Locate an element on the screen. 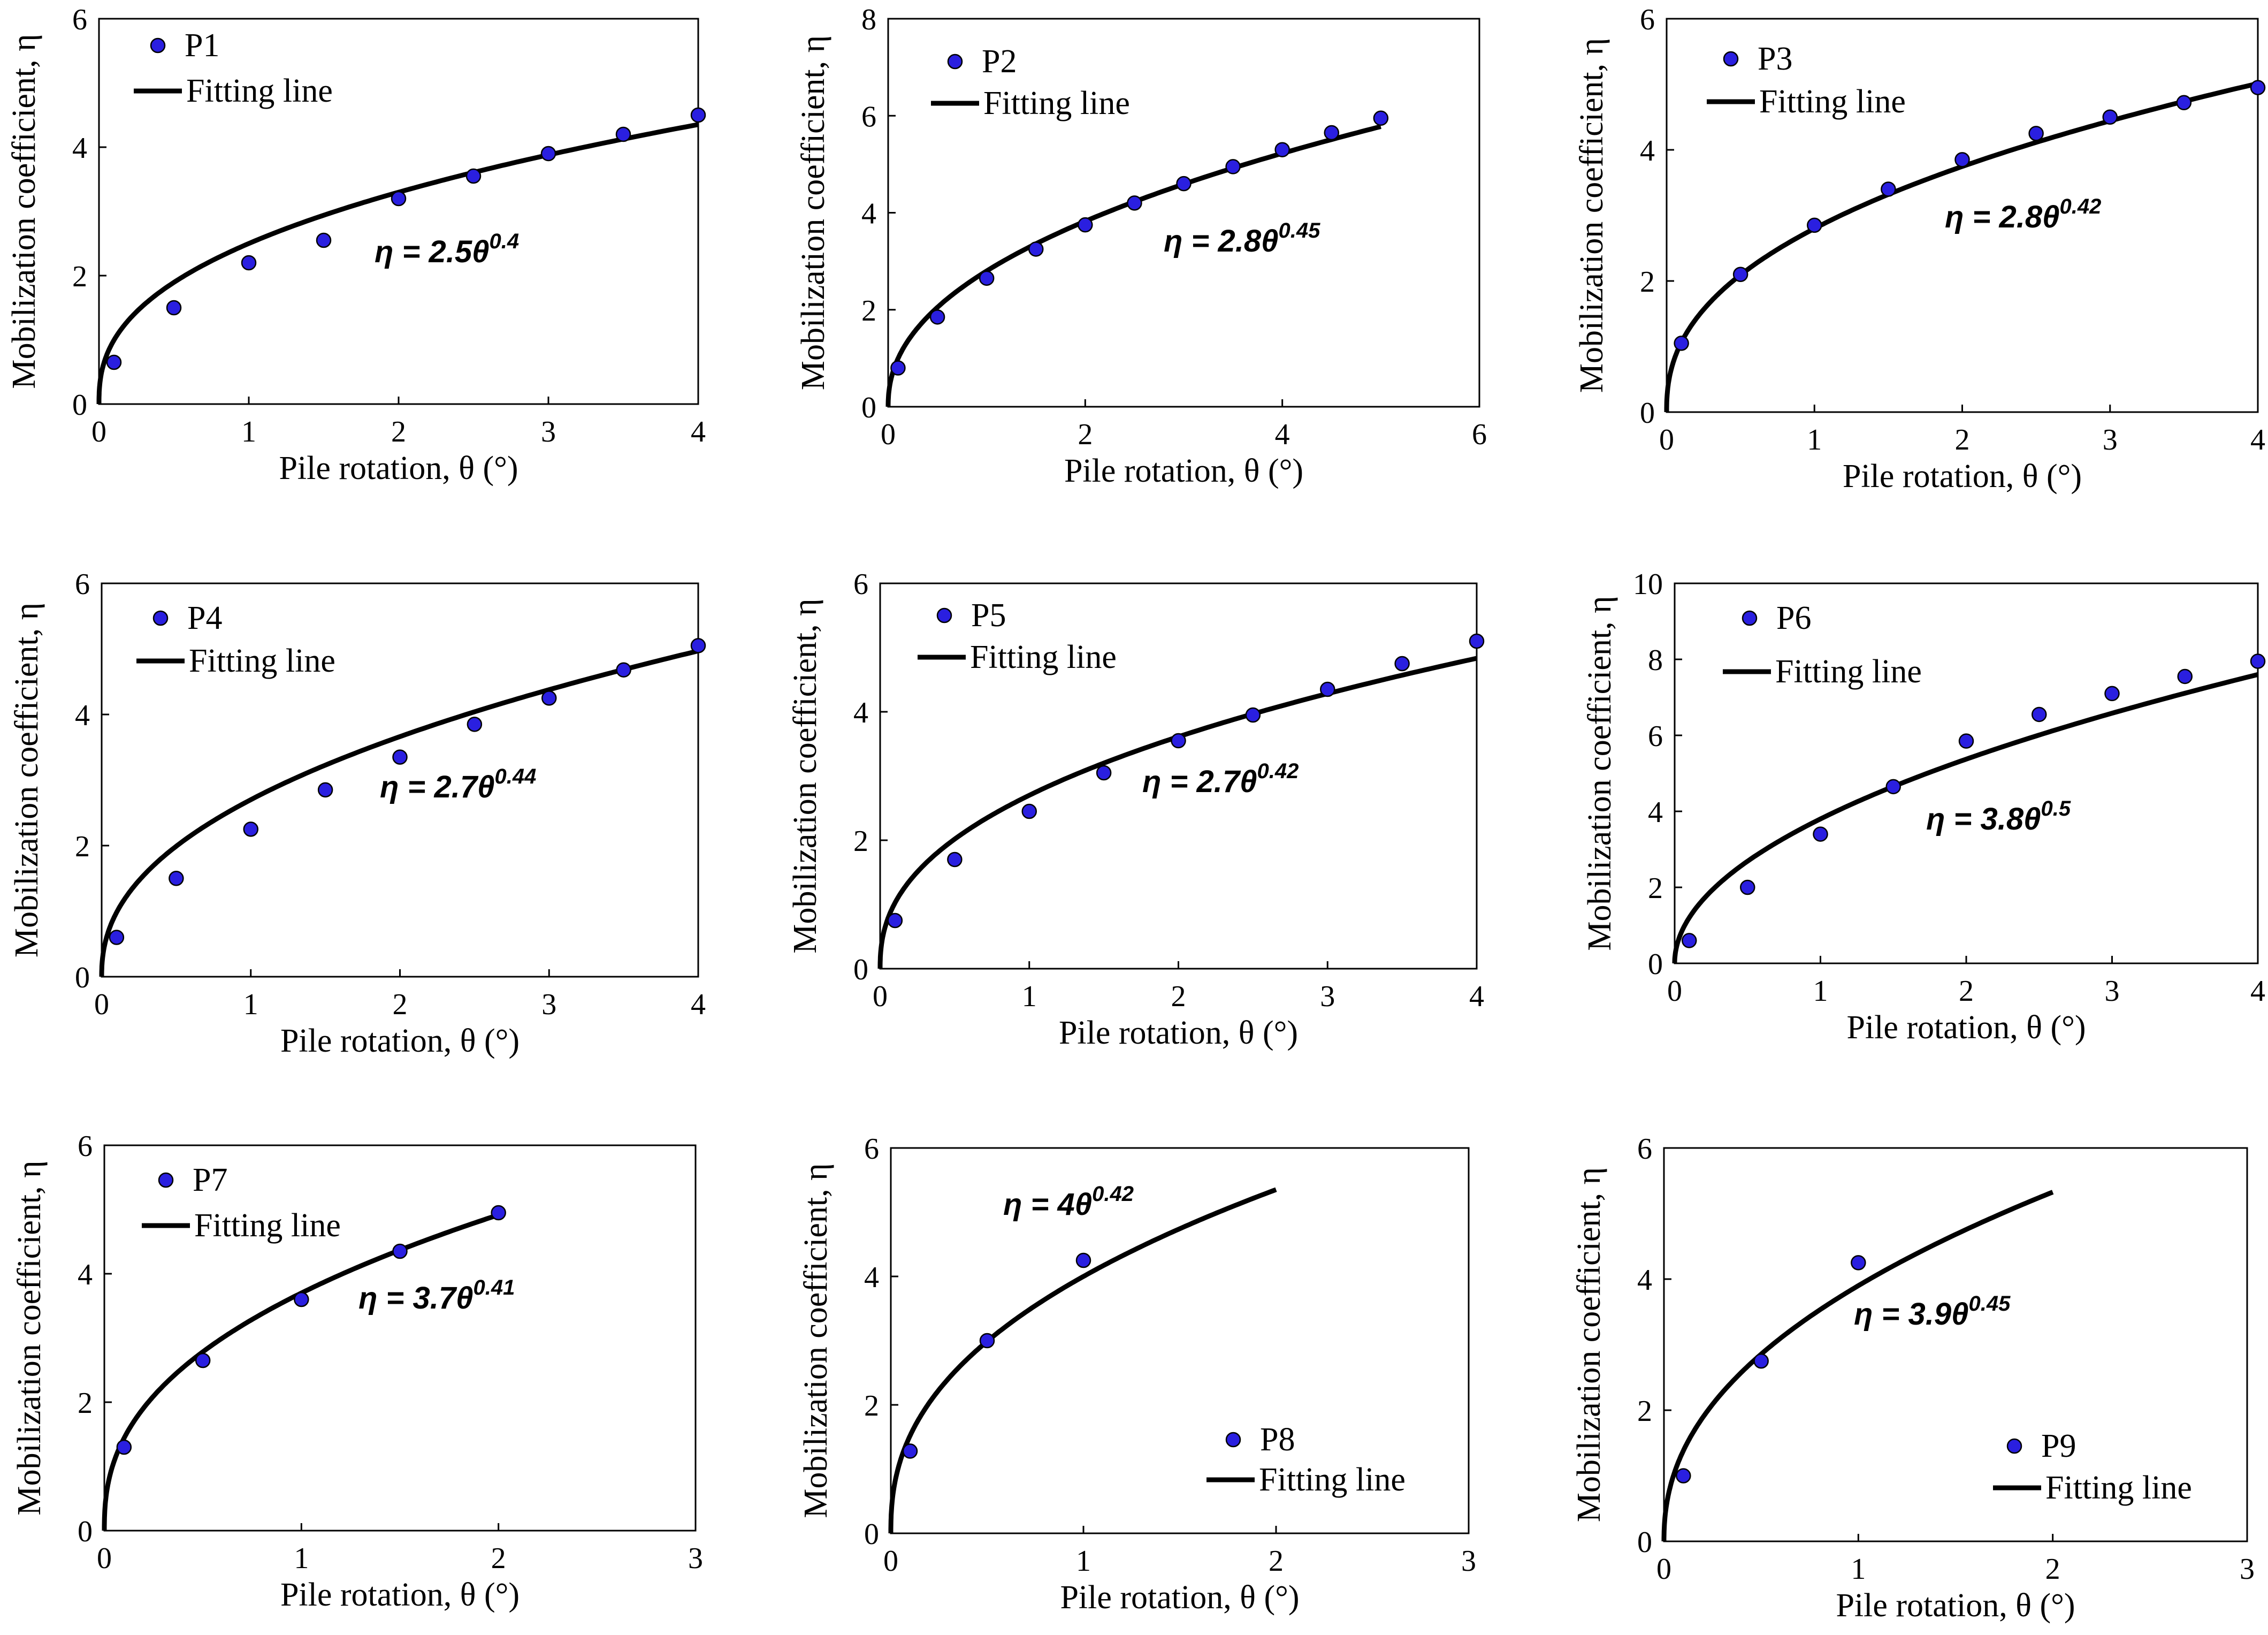  legend-points-label: P5 is located at coordinates (988, 615).